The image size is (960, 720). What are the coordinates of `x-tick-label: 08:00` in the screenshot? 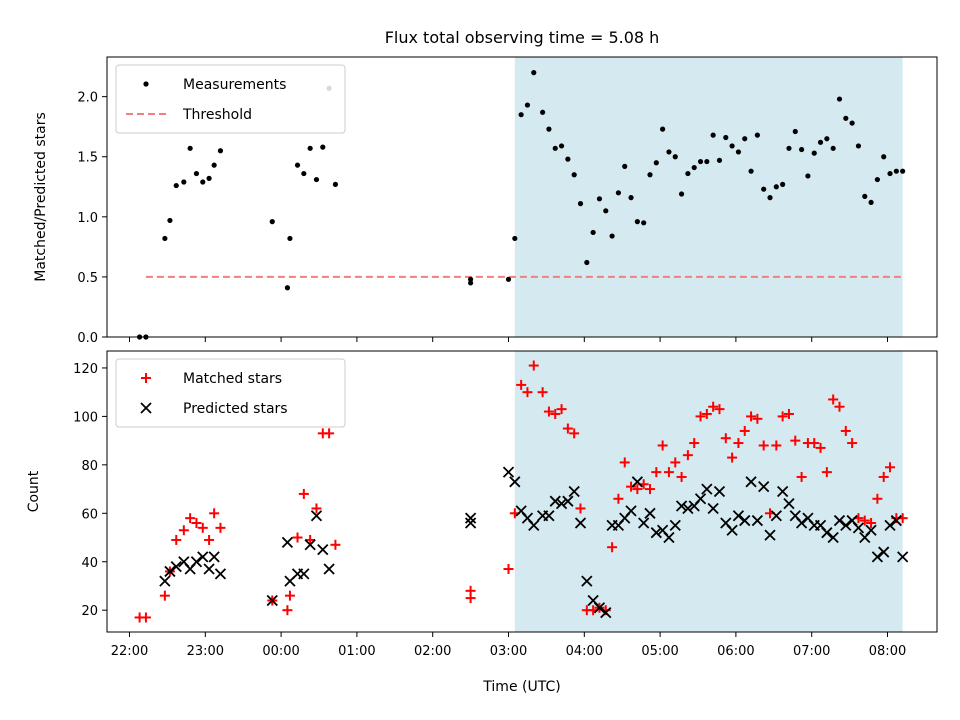 It's located at (887, 651).